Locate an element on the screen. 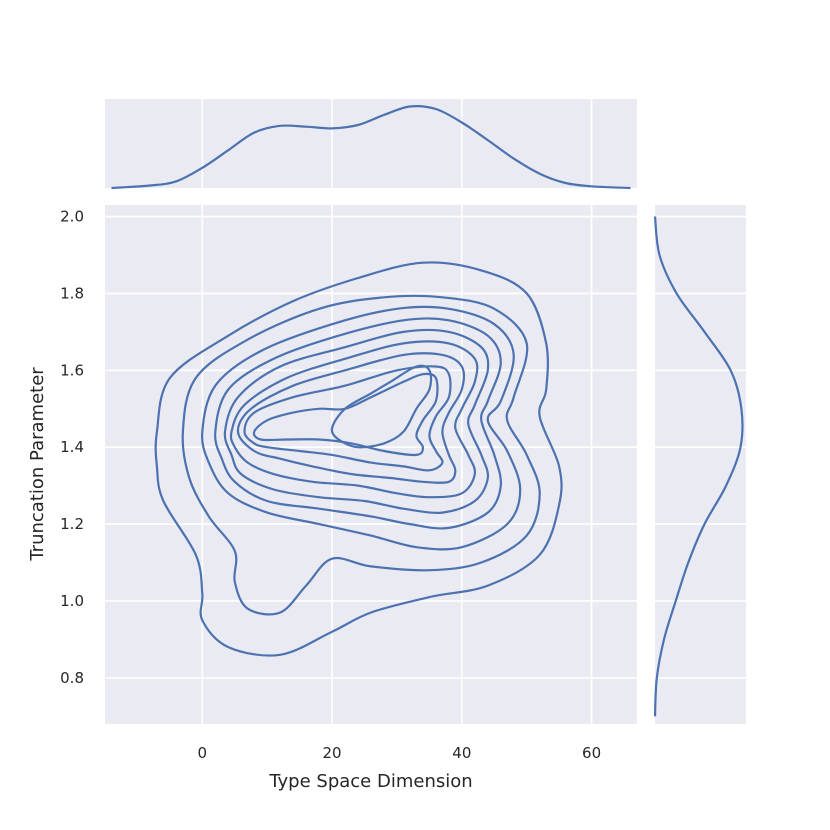  right-marginal-panel is located at coordinates (699, 464).